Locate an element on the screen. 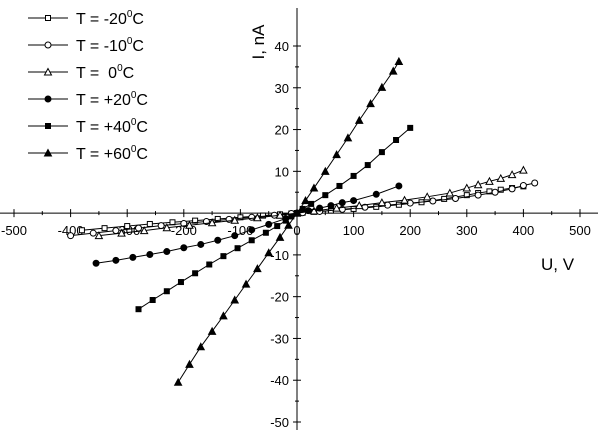 This screenshot has height=432, width=600. legend-label: T = +400C is located at coordinates (112, 126).